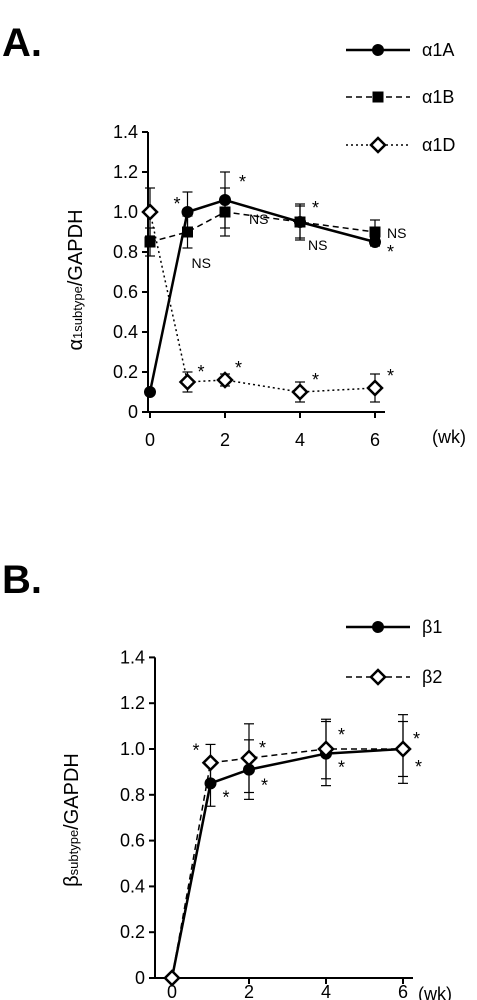 This screenshot has width=477, height=1000. What do you see at coordinates (132, 749) in the screenshot?
I see `panel-b-y-tick-label: 1.0` at bounding box center [132, 749].